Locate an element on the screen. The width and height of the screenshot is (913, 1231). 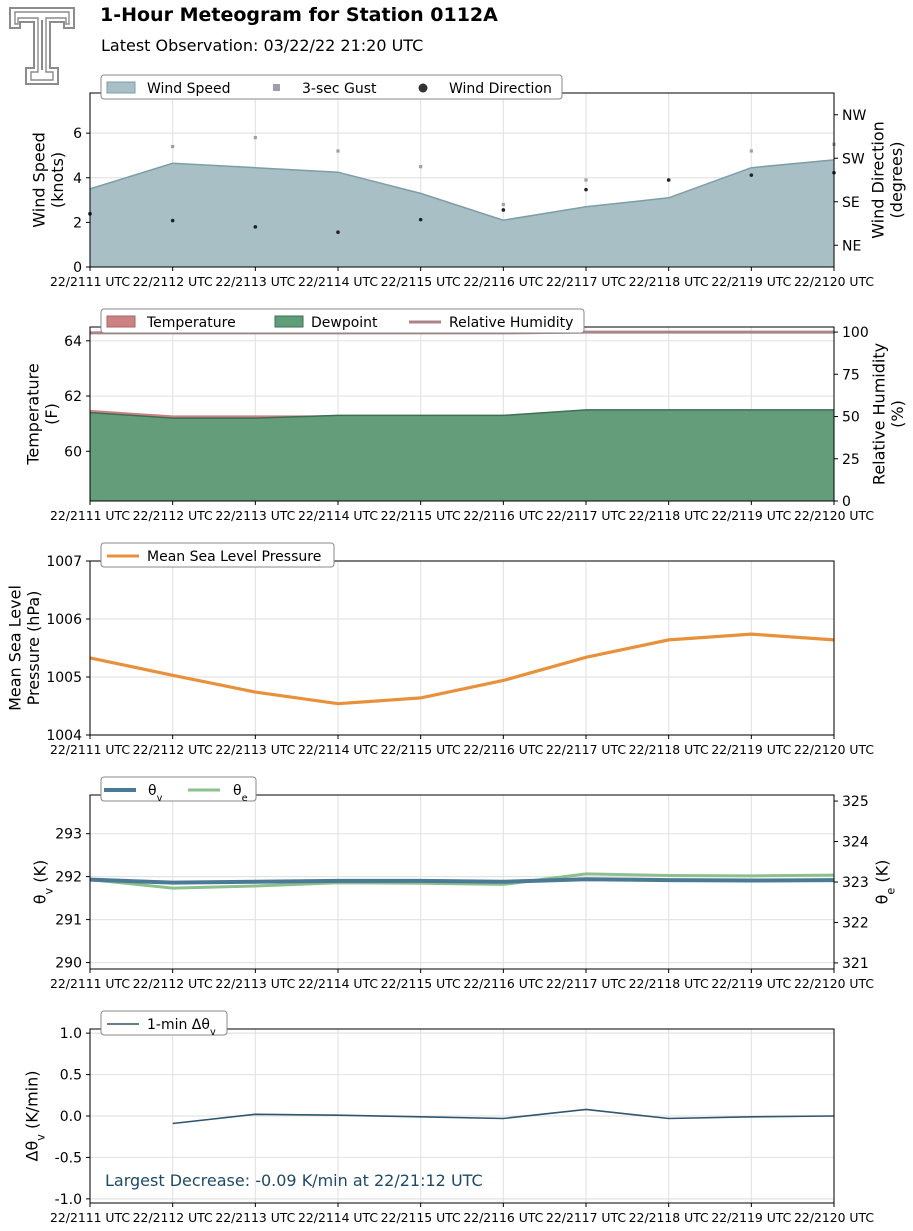
y2-tick-label: SE is located at coordinates (851, 203).